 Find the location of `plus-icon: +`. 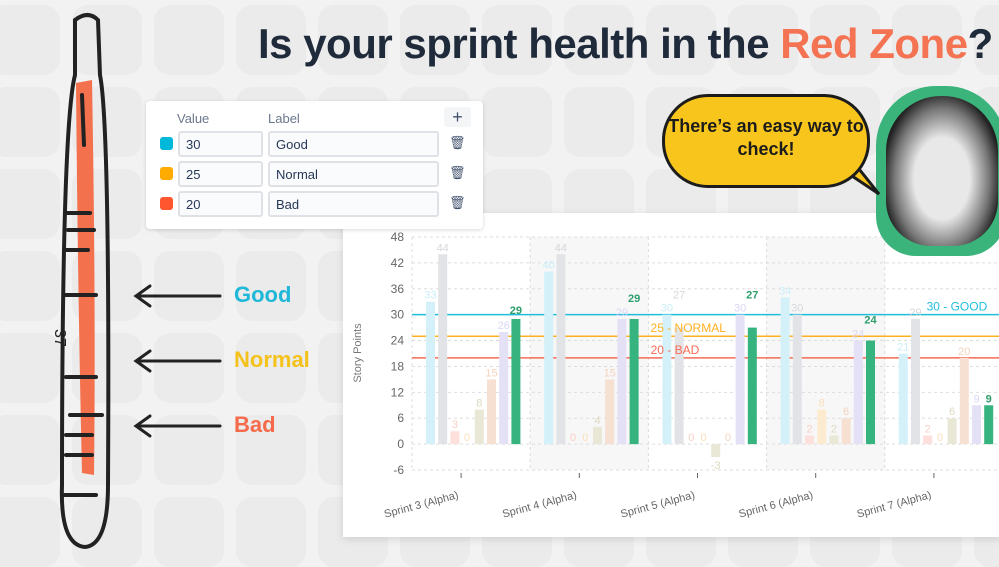

plus-icon: + is located at coordinates (457, 117).